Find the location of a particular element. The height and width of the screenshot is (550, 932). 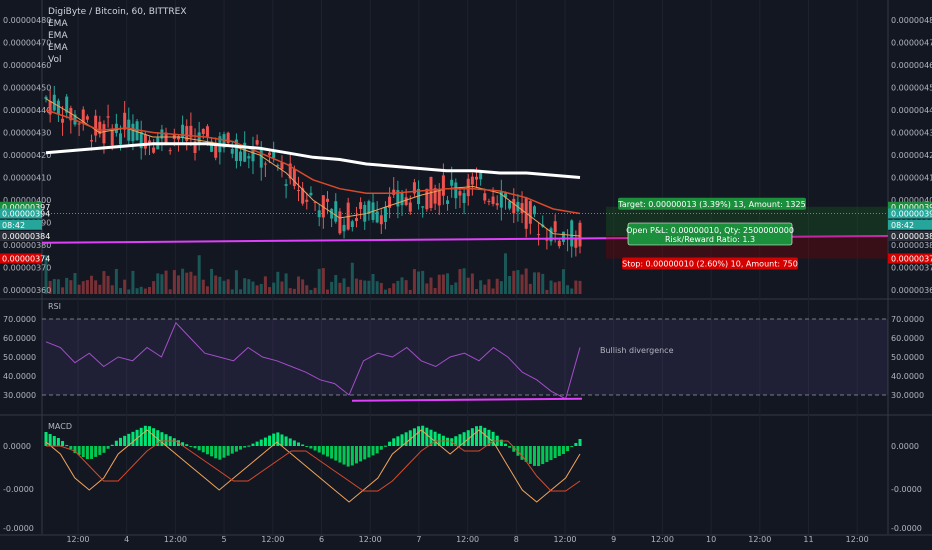

target-label-box is located at coordinates (712, 203).